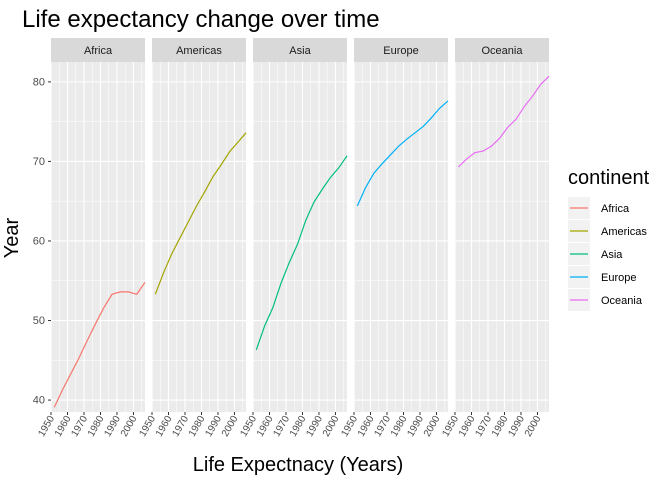 This screenshot has width=672, height=480. I want to click on legend-label: Africa, so click(615, 209).